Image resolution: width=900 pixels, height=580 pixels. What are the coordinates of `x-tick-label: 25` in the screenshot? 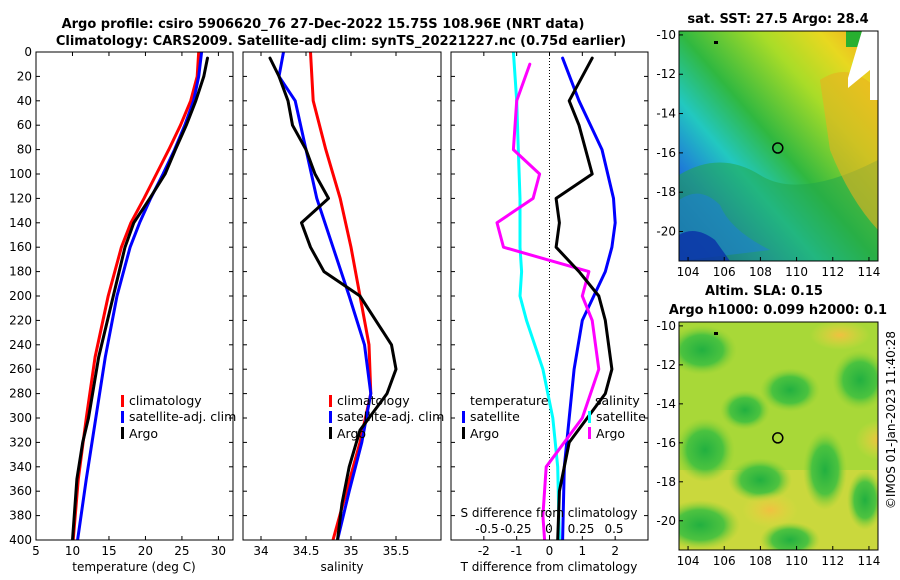 It's located at (181, 551).